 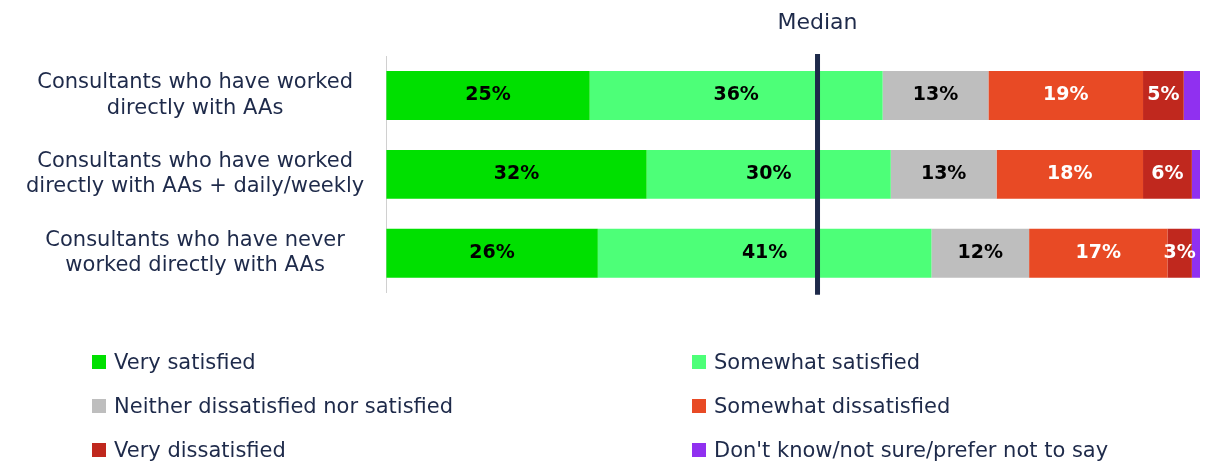 What do you see at coordinates (911, 450) in the screenshot?
I see `legend-label: Don't know/not sure/prefer not to say` at bounding box center [911, 450].